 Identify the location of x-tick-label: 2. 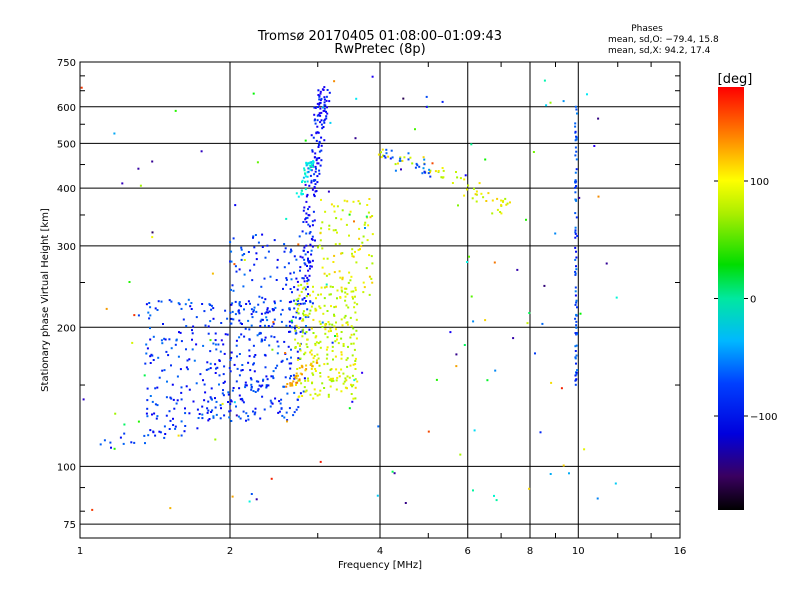
(230, 551).